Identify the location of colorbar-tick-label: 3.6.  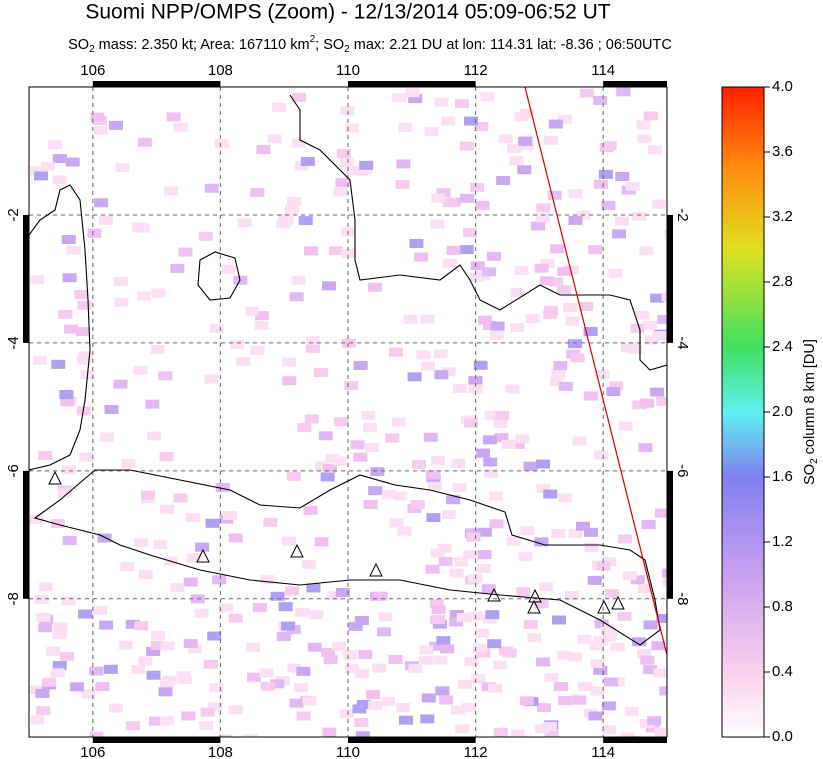
(782, 151).